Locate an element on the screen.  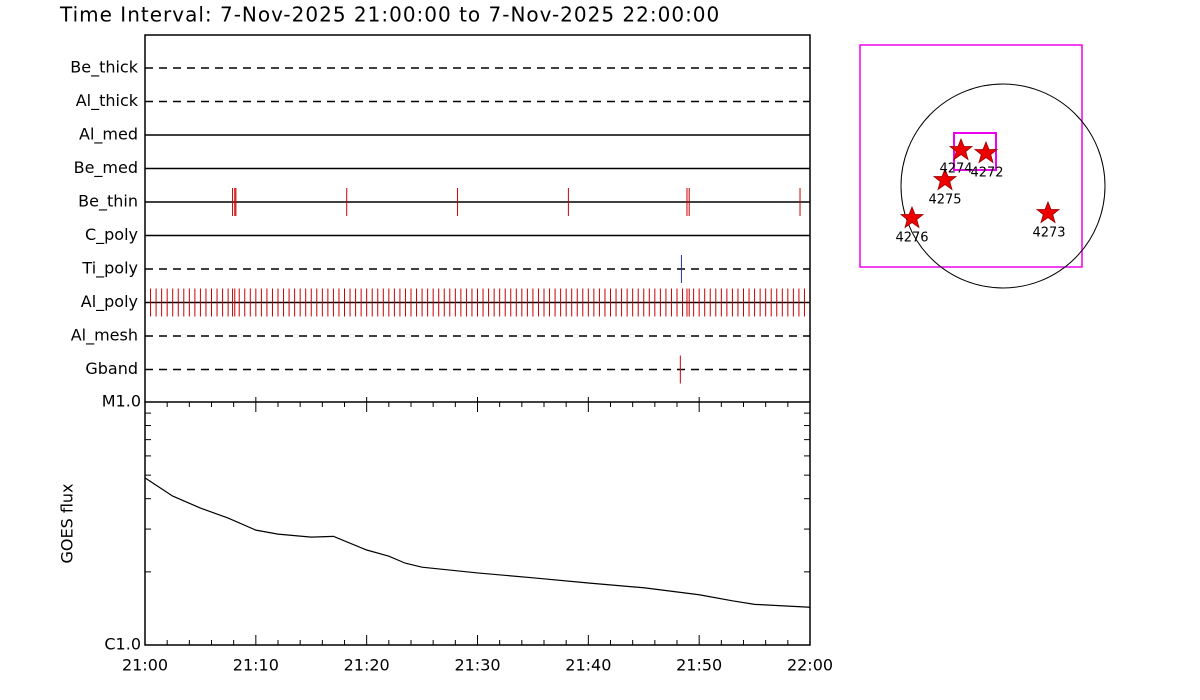
solar-limb is located at coordinates (1003, 186).